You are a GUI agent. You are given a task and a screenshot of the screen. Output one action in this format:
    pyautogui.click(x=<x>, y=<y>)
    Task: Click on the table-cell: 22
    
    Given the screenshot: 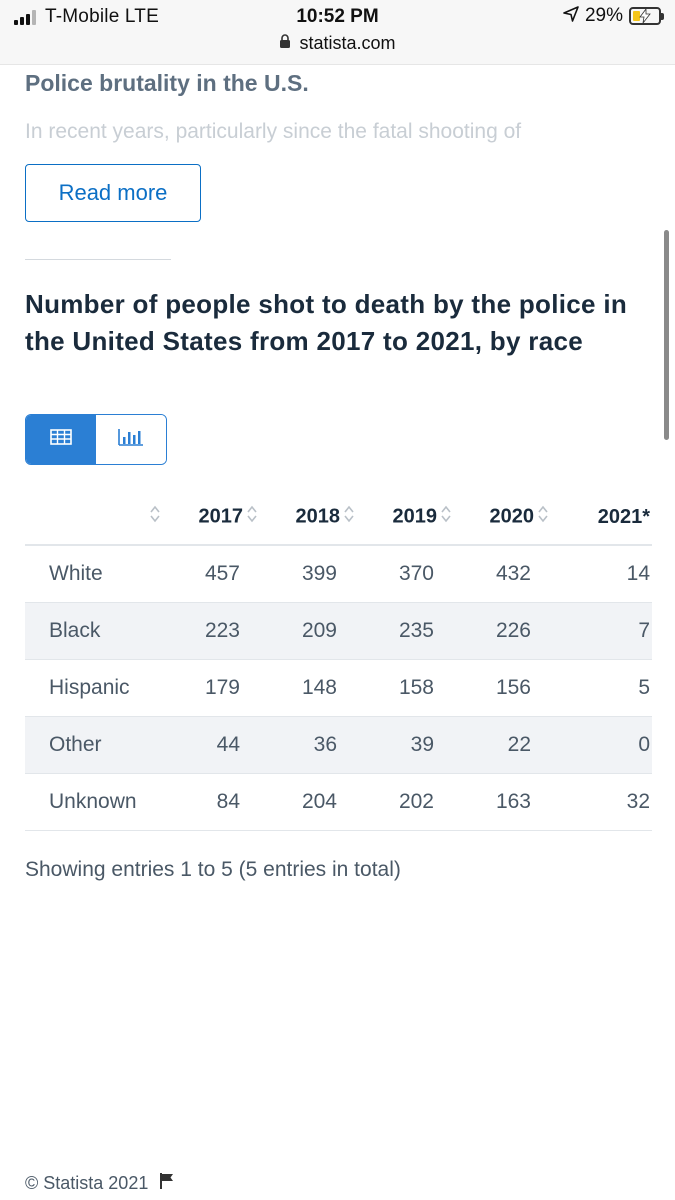 What is the action you would take?
    pyautogui.click(x=506, y=745)
    